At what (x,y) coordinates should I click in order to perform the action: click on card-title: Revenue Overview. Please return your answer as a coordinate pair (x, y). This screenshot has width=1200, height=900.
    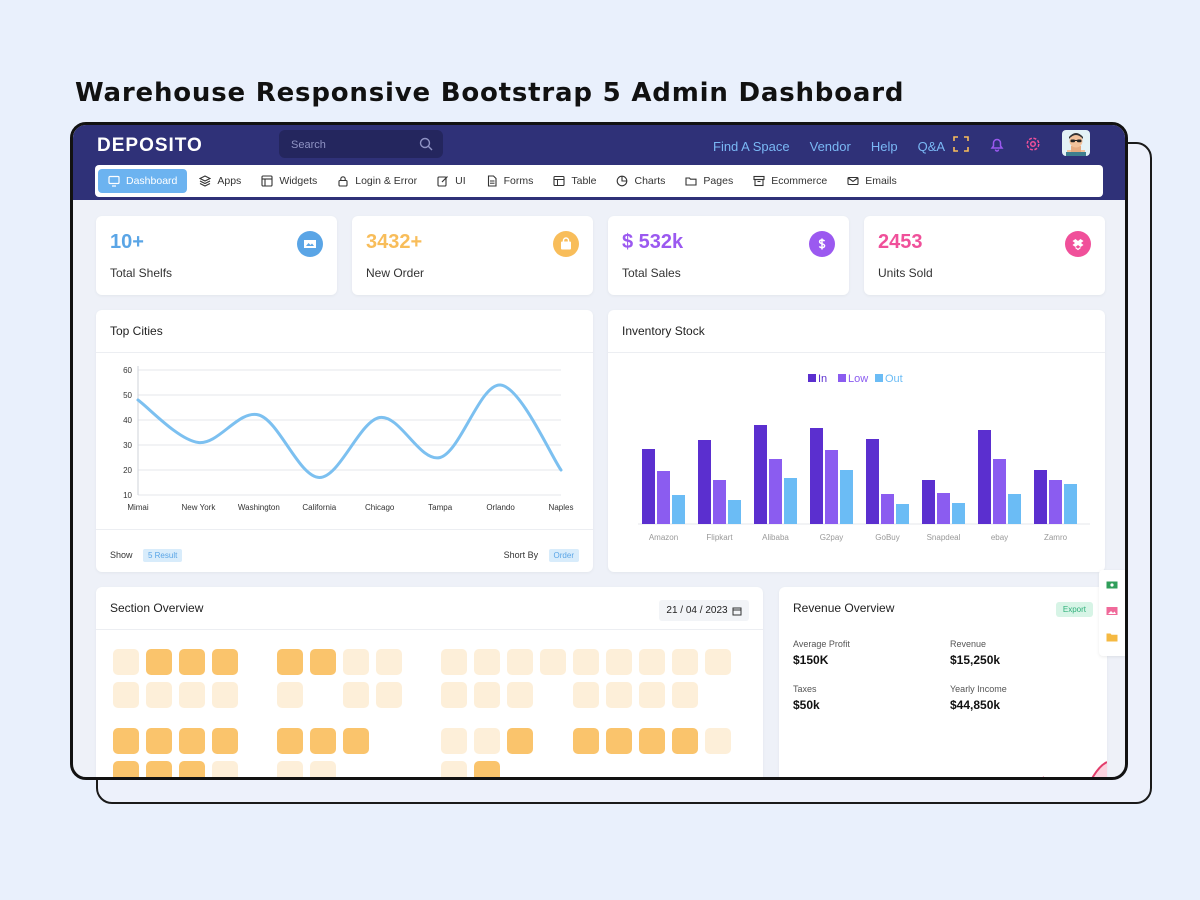
    Looking at the image, I should click on (844, 608).